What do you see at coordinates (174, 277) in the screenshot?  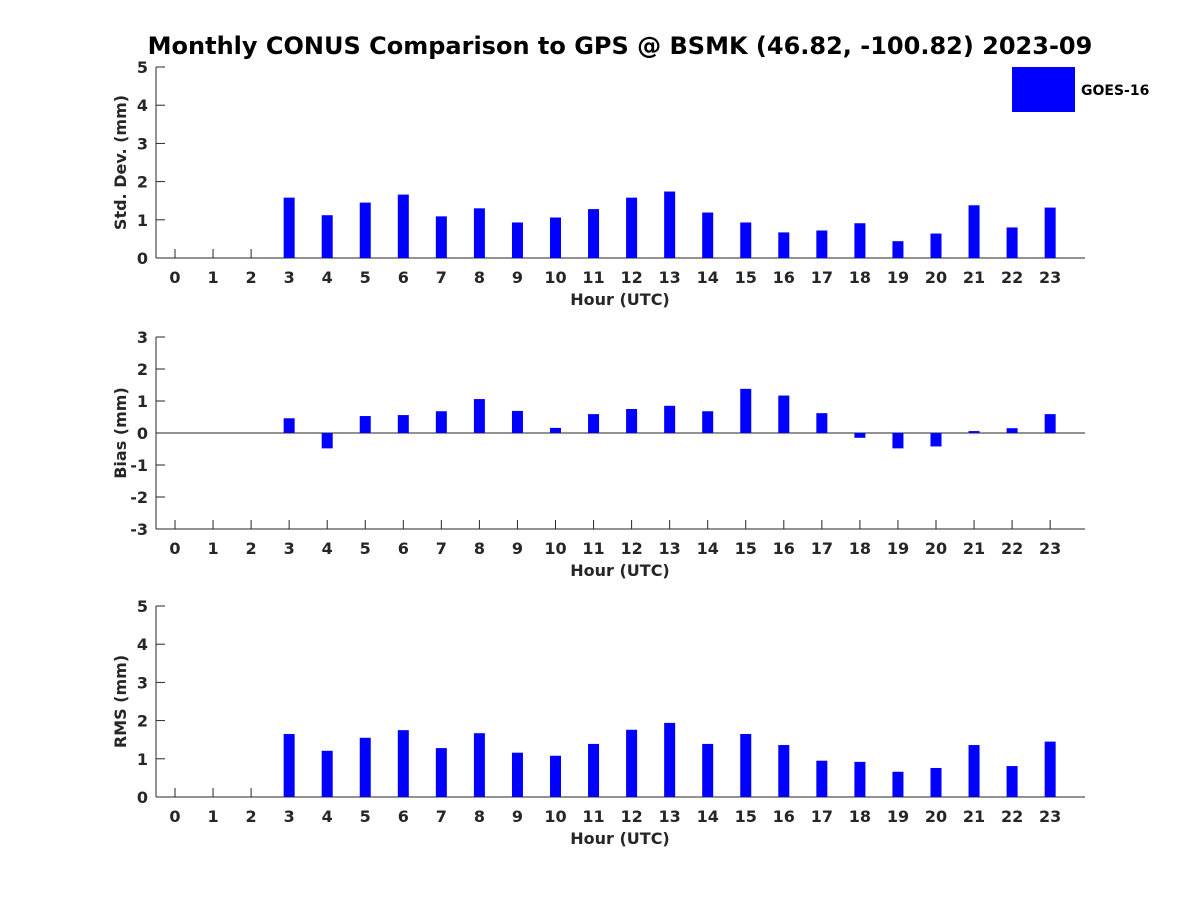 I see `x-tick-label: 0` at bounding box center [174, 277].